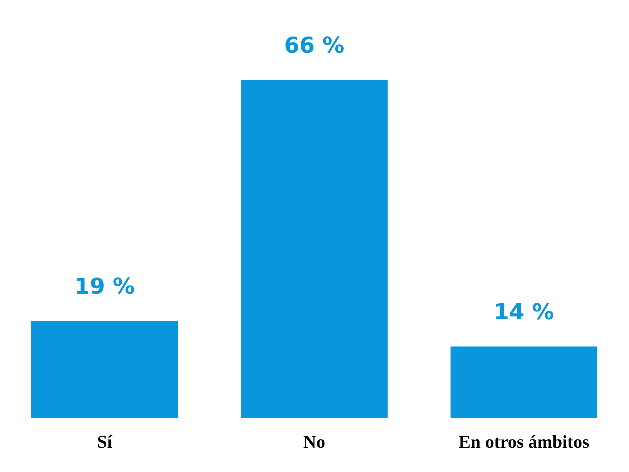 This screenshot has height=472, width=629. Describe the element at coordinates (314, 47) in the screenshot. I see `data-label: 66 %` at that location.